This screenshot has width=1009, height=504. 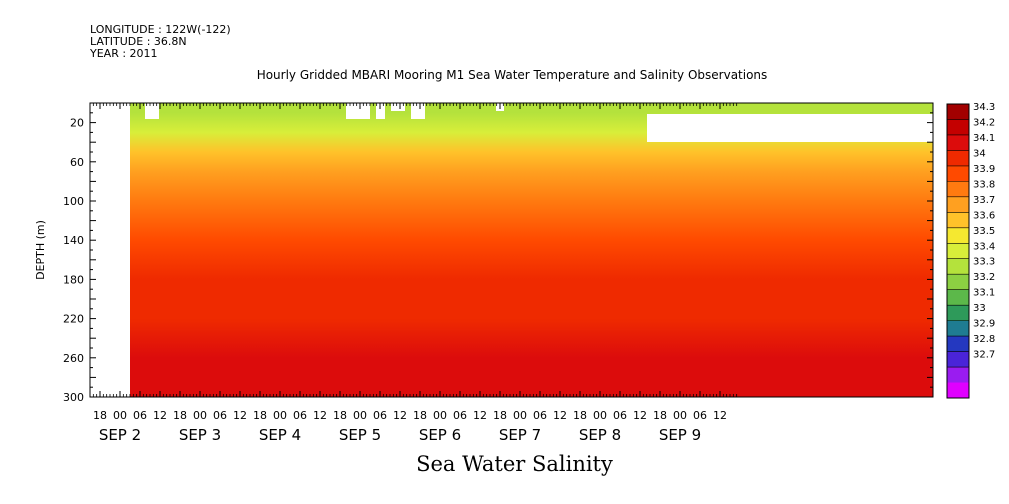 What do you see at coordinates (984, 122) in the screenshot?
I see `colorbar-label: 34.2` at bounding box center [984, 122].